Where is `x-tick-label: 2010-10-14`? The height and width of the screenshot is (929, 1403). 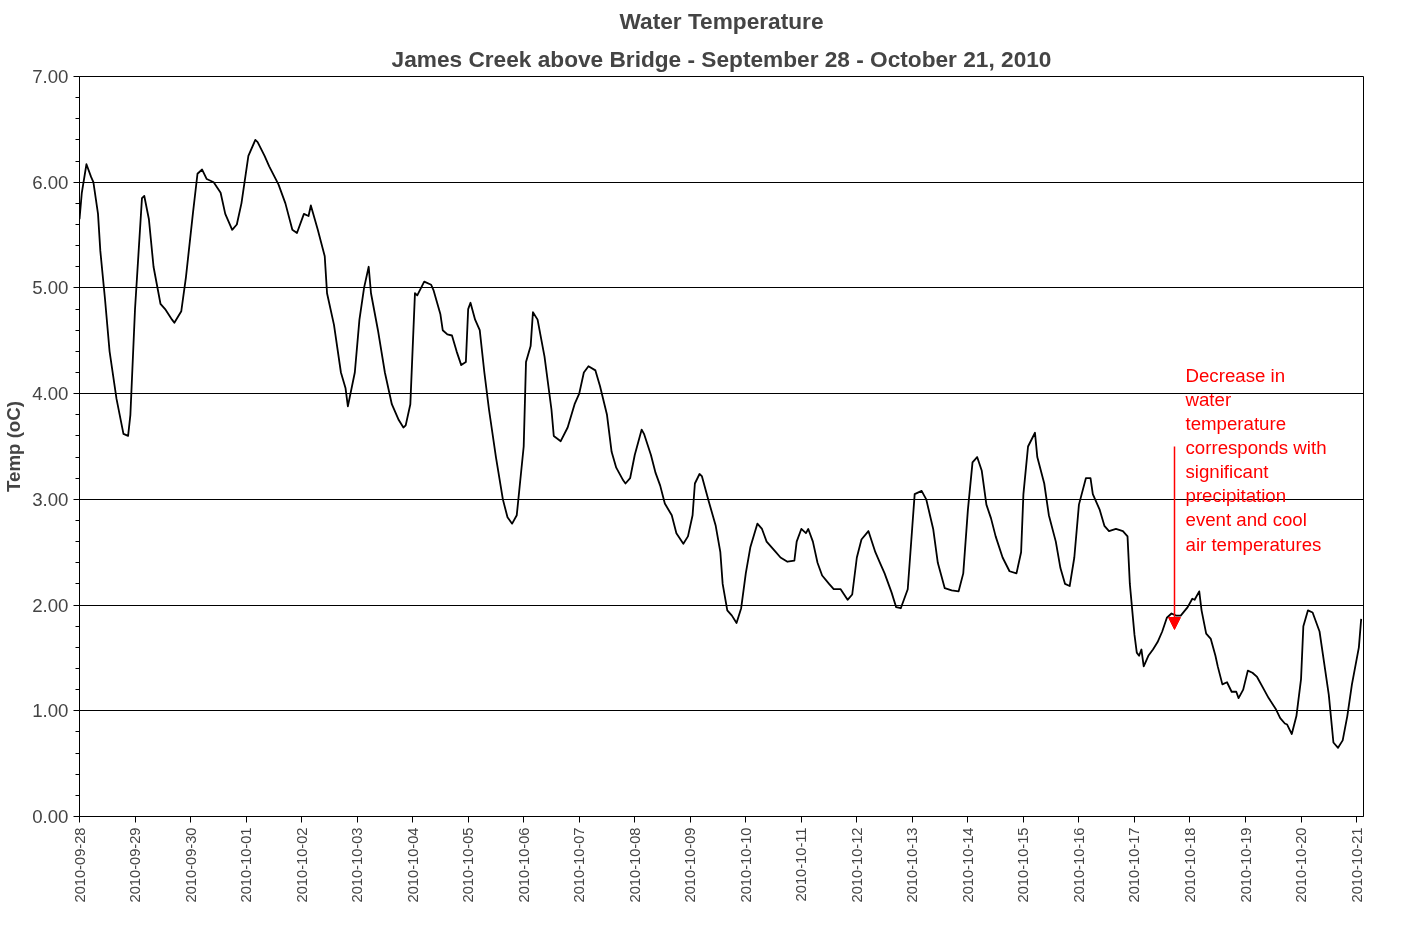
x-tick-label: 2010-10-14 is located at coordinates (967, 865).